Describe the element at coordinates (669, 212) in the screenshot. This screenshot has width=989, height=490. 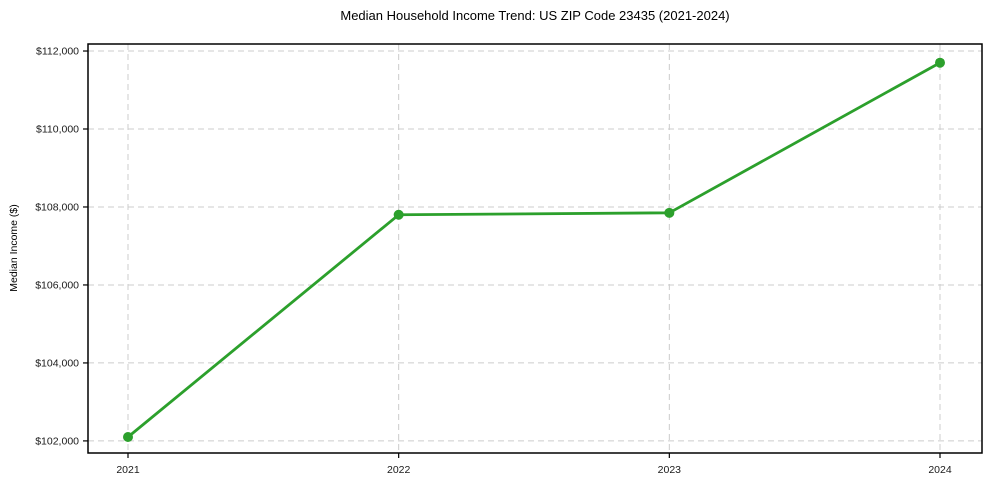
I see `data-point-2023` at that location.